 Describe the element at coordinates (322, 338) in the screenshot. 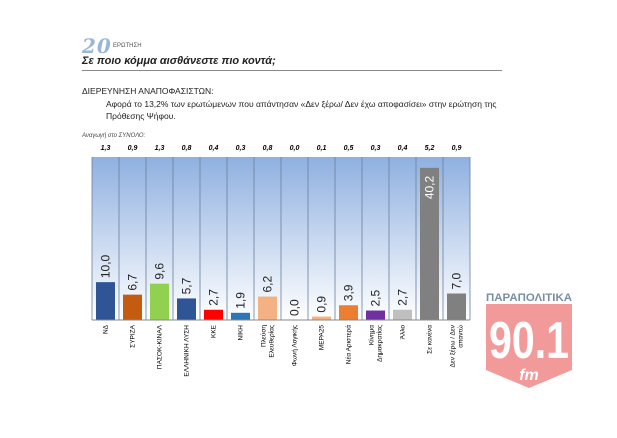

I see `category-label: ΜΕΡΑ25` at that location.